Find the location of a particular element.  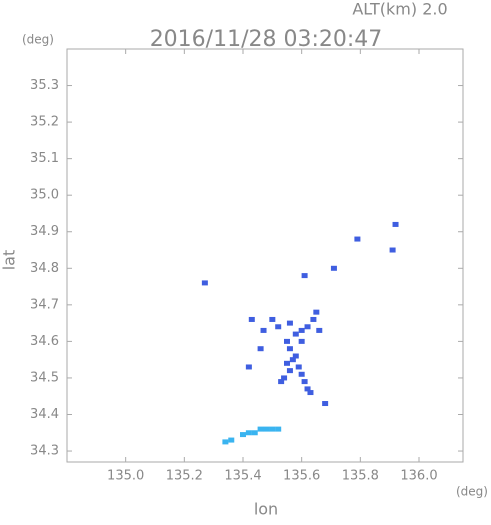

y-tick-label: 34.7 is located at coordinates (44, 304).